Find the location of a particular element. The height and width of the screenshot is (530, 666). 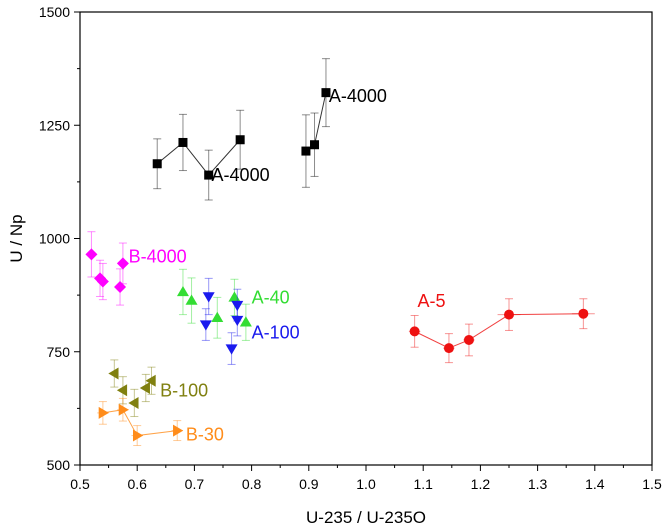

series-annotation: B-4000 is located at coordinates (158, 257).